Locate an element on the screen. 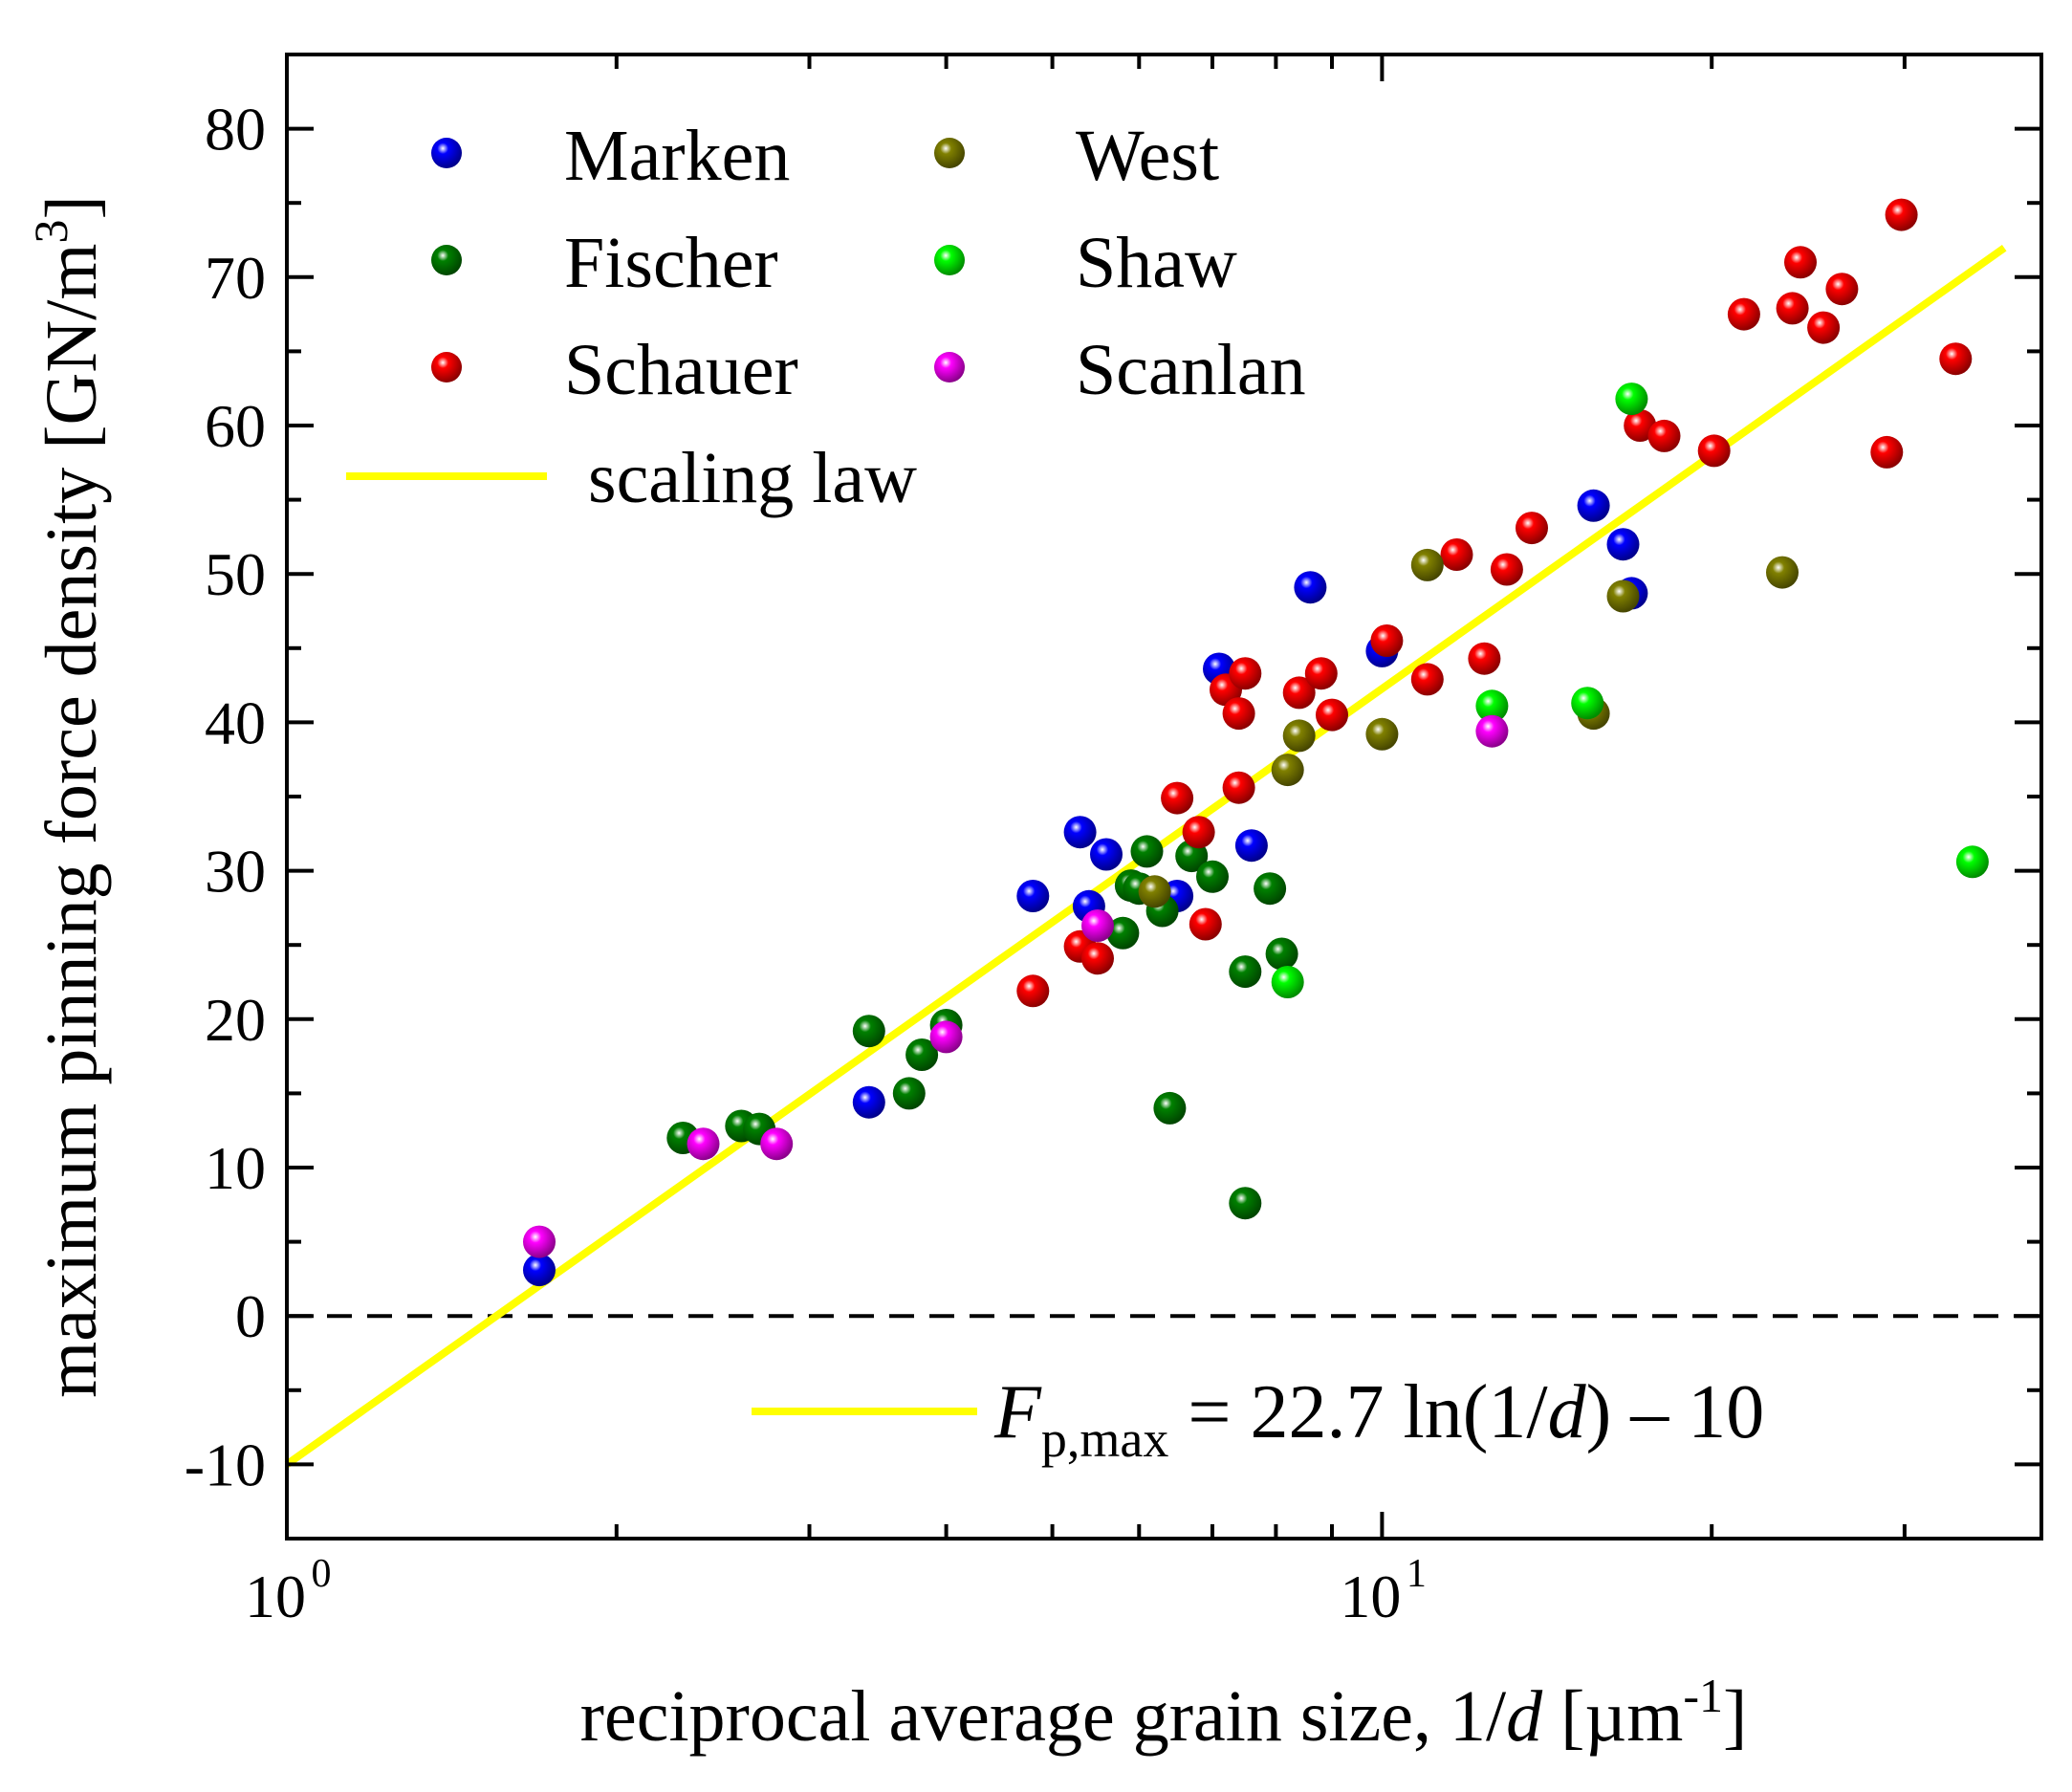  legend-item-west: West is located at coordinates (1076, 156).